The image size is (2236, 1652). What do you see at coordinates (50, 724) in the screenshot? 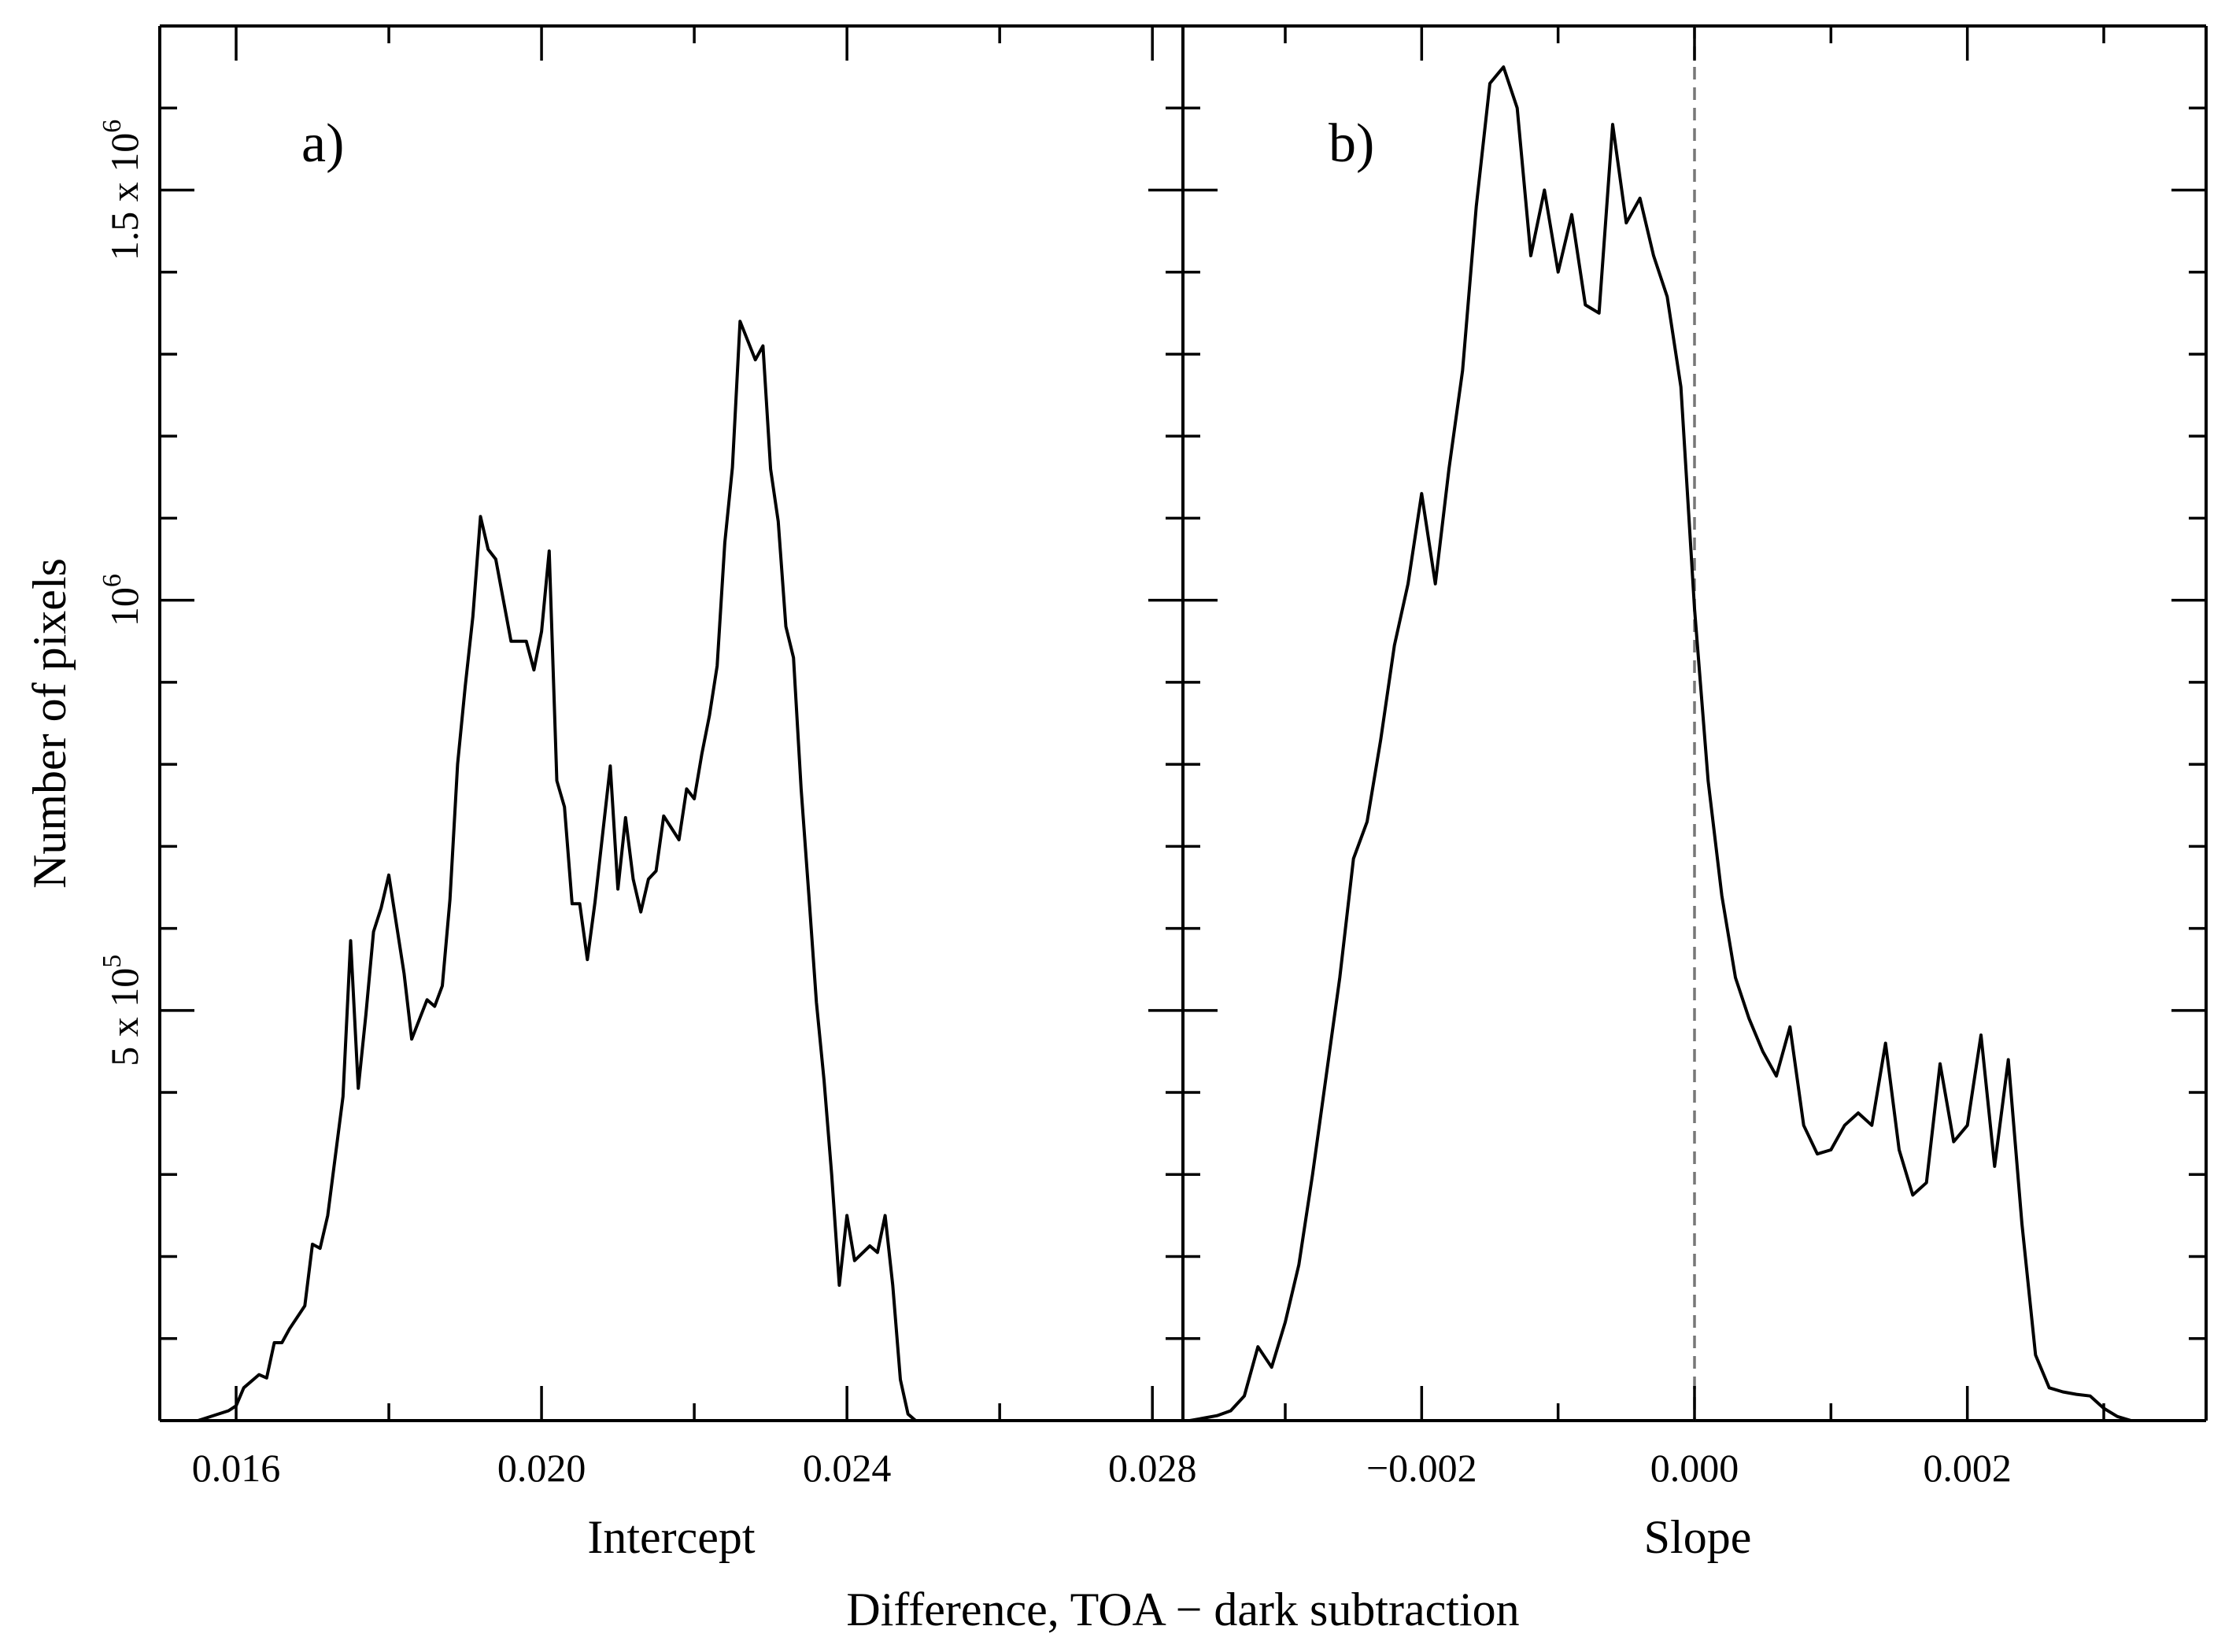
I see `y-axis-title: Number of pixels` at bounding box center [50, 724].